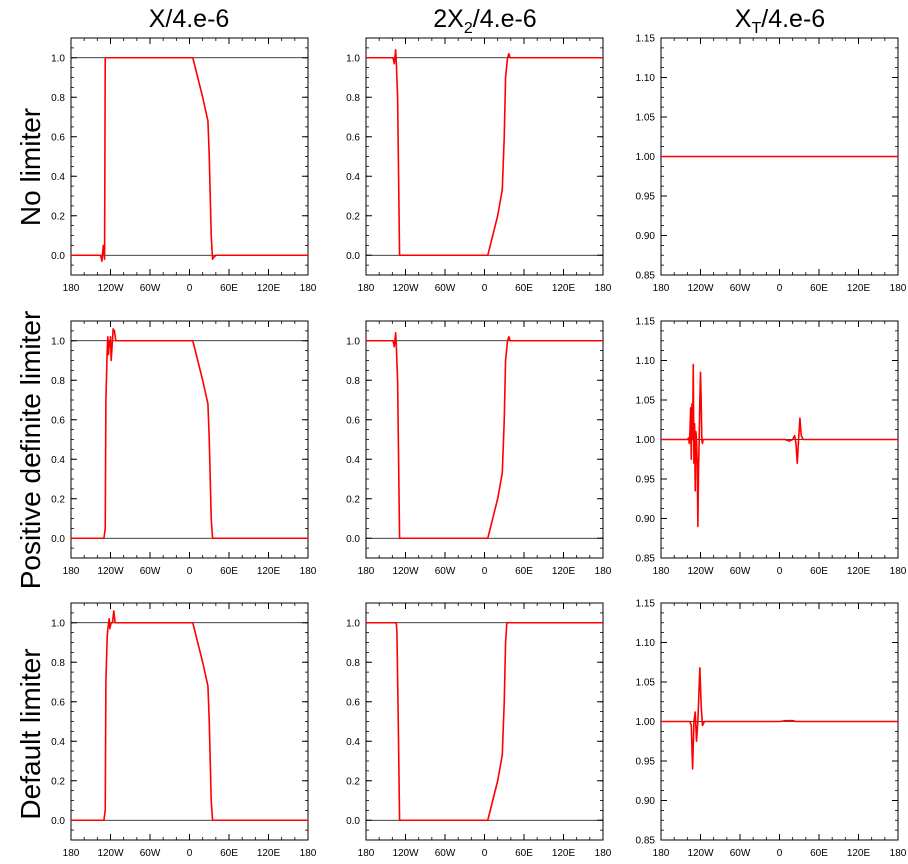  I want to click on panel-r2c1: 0.0 0.2 0.4 0.6 0.8 1.0 180 120W 60W 0 60E 120E 180, so click(184, 448).